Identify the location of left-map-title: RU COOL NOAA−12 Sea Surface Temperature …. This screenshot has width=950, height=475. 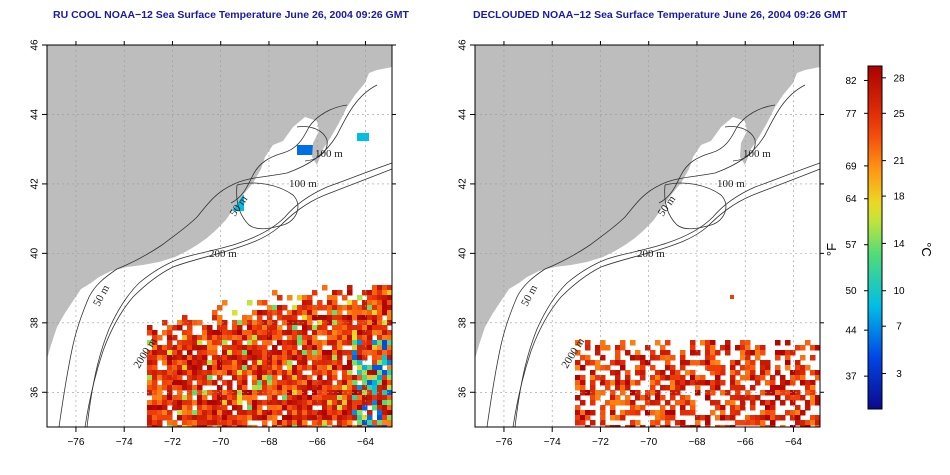
(231, 15).